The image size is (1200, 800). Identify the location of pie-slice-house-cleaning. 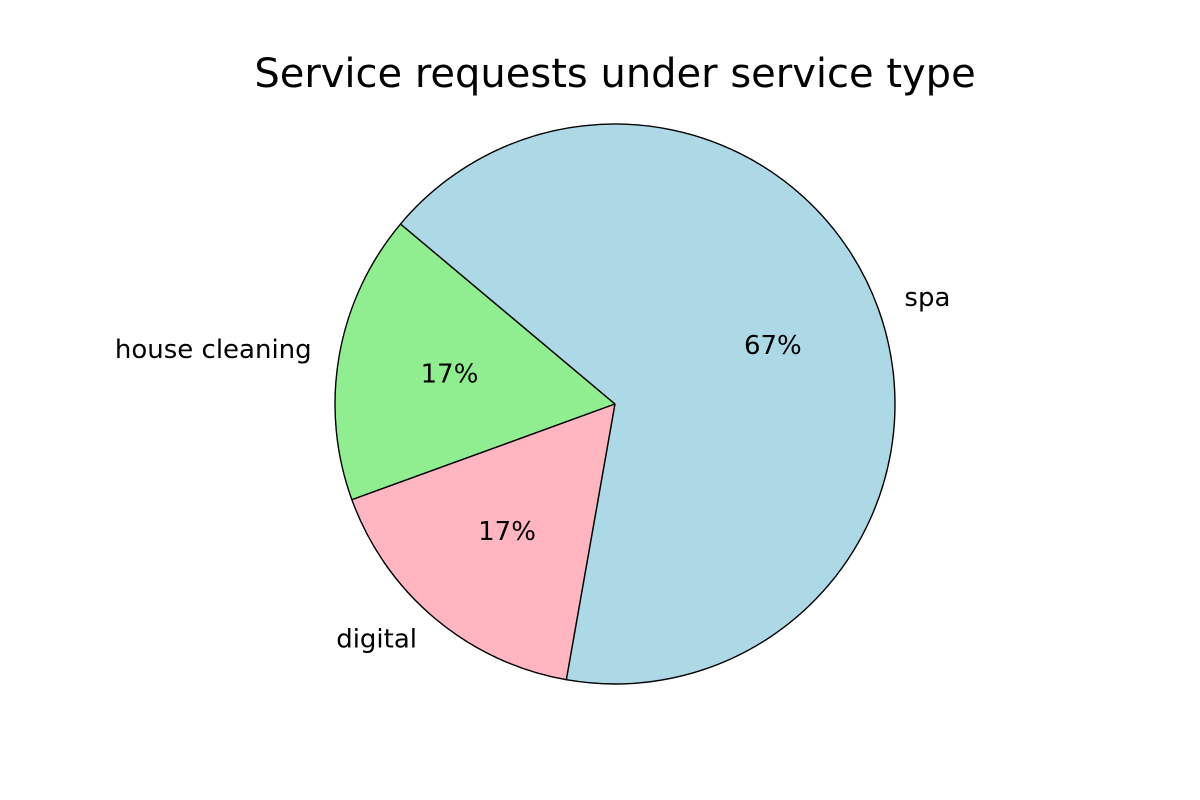
(475, 362).